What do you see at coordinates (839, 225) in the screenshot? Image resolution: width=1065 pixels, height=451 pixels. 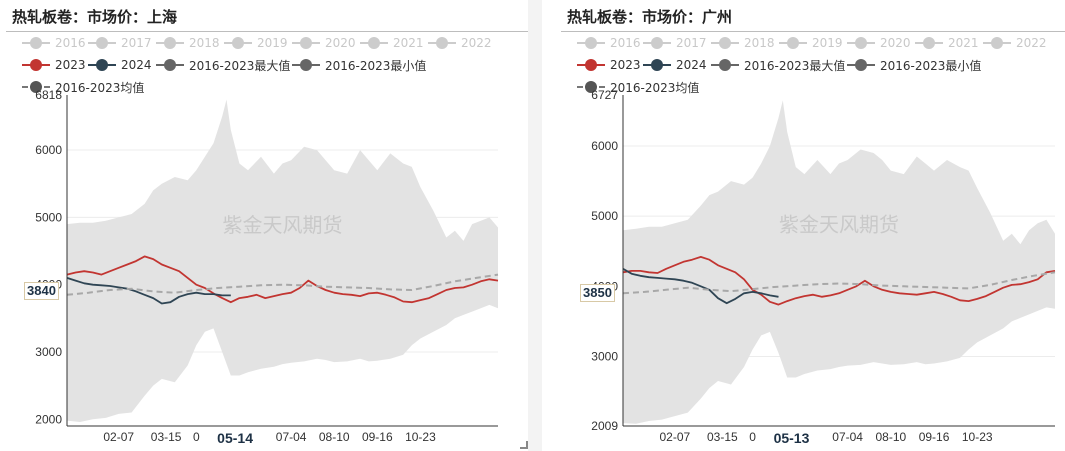 I see `watermark: 紫金天风期货` at bounding box center [839, 225].